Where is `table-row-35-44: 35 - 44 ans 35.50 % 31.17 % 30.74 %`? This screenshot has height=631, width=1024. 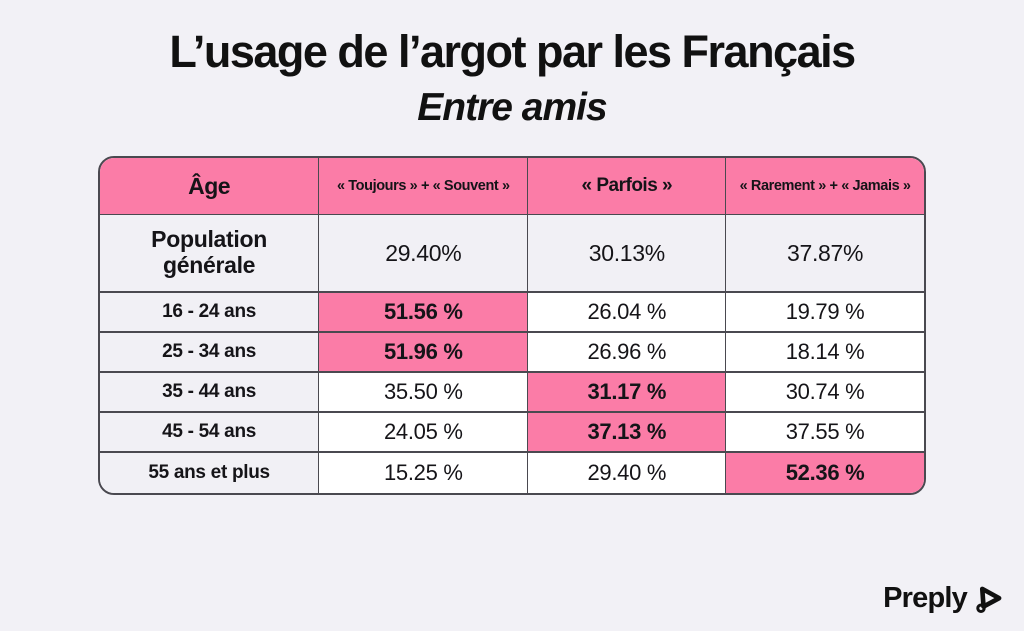 table-row-35-44: 35 - 44 ans 35.50 % 31.17 % 30.74 % is located at coordinates (512, 393).